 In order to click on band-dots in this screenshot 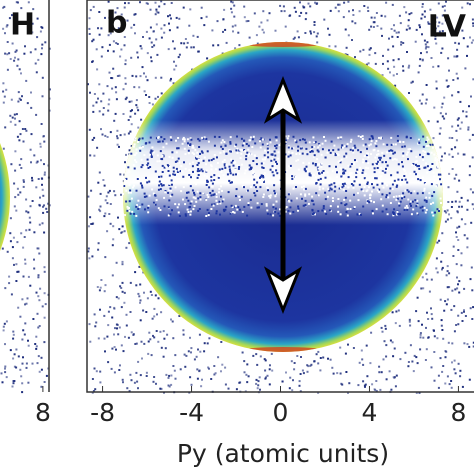, I will do `click(284, 176)`.